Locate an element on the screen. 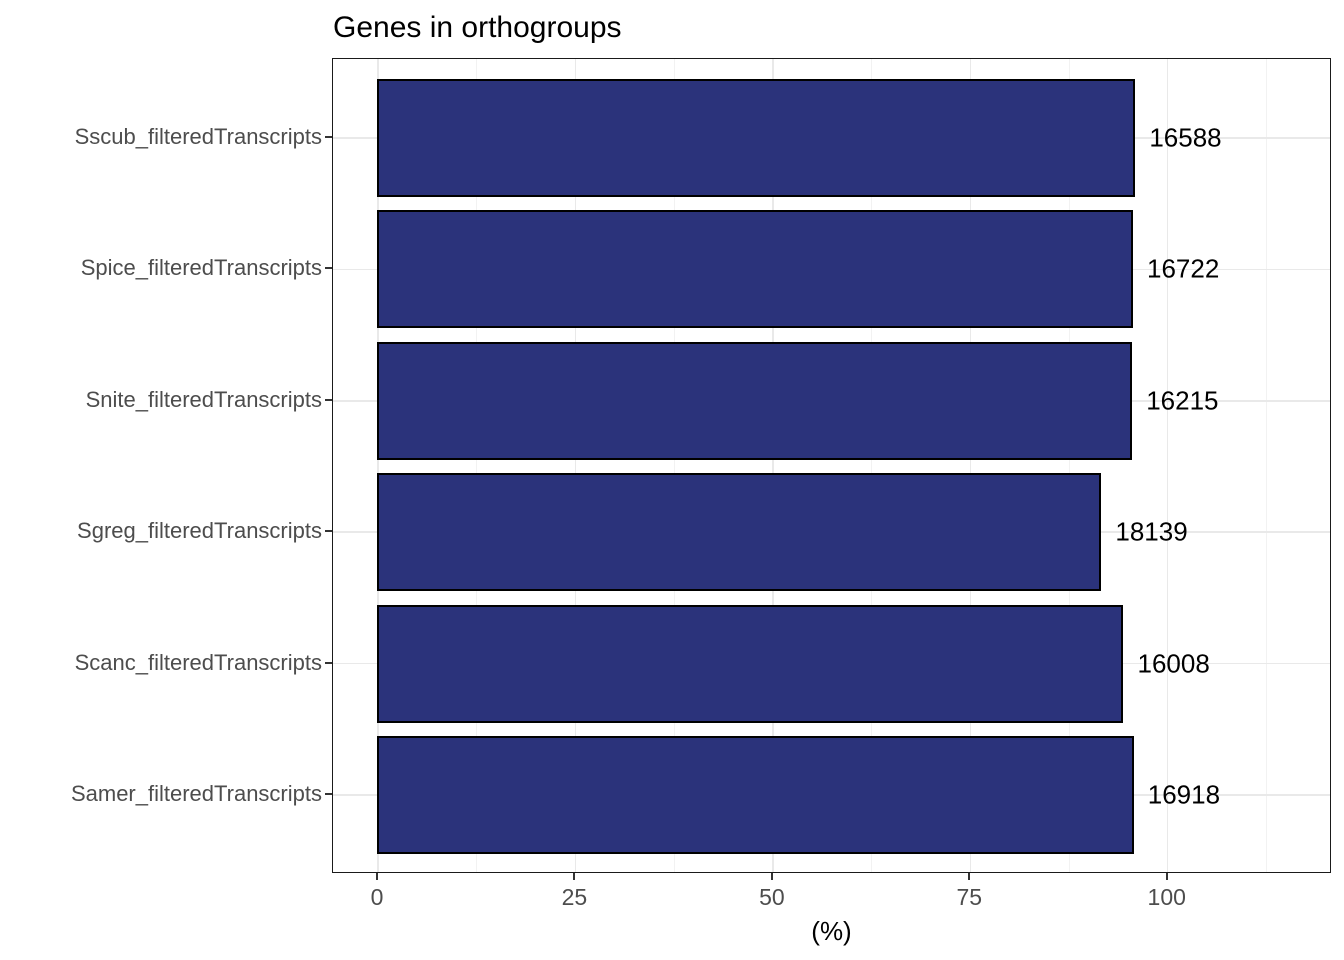 This screenshot has width=1344, height=960. y-axis-label: Samer_filteredTranscripts is located at coordinates (196, 794).